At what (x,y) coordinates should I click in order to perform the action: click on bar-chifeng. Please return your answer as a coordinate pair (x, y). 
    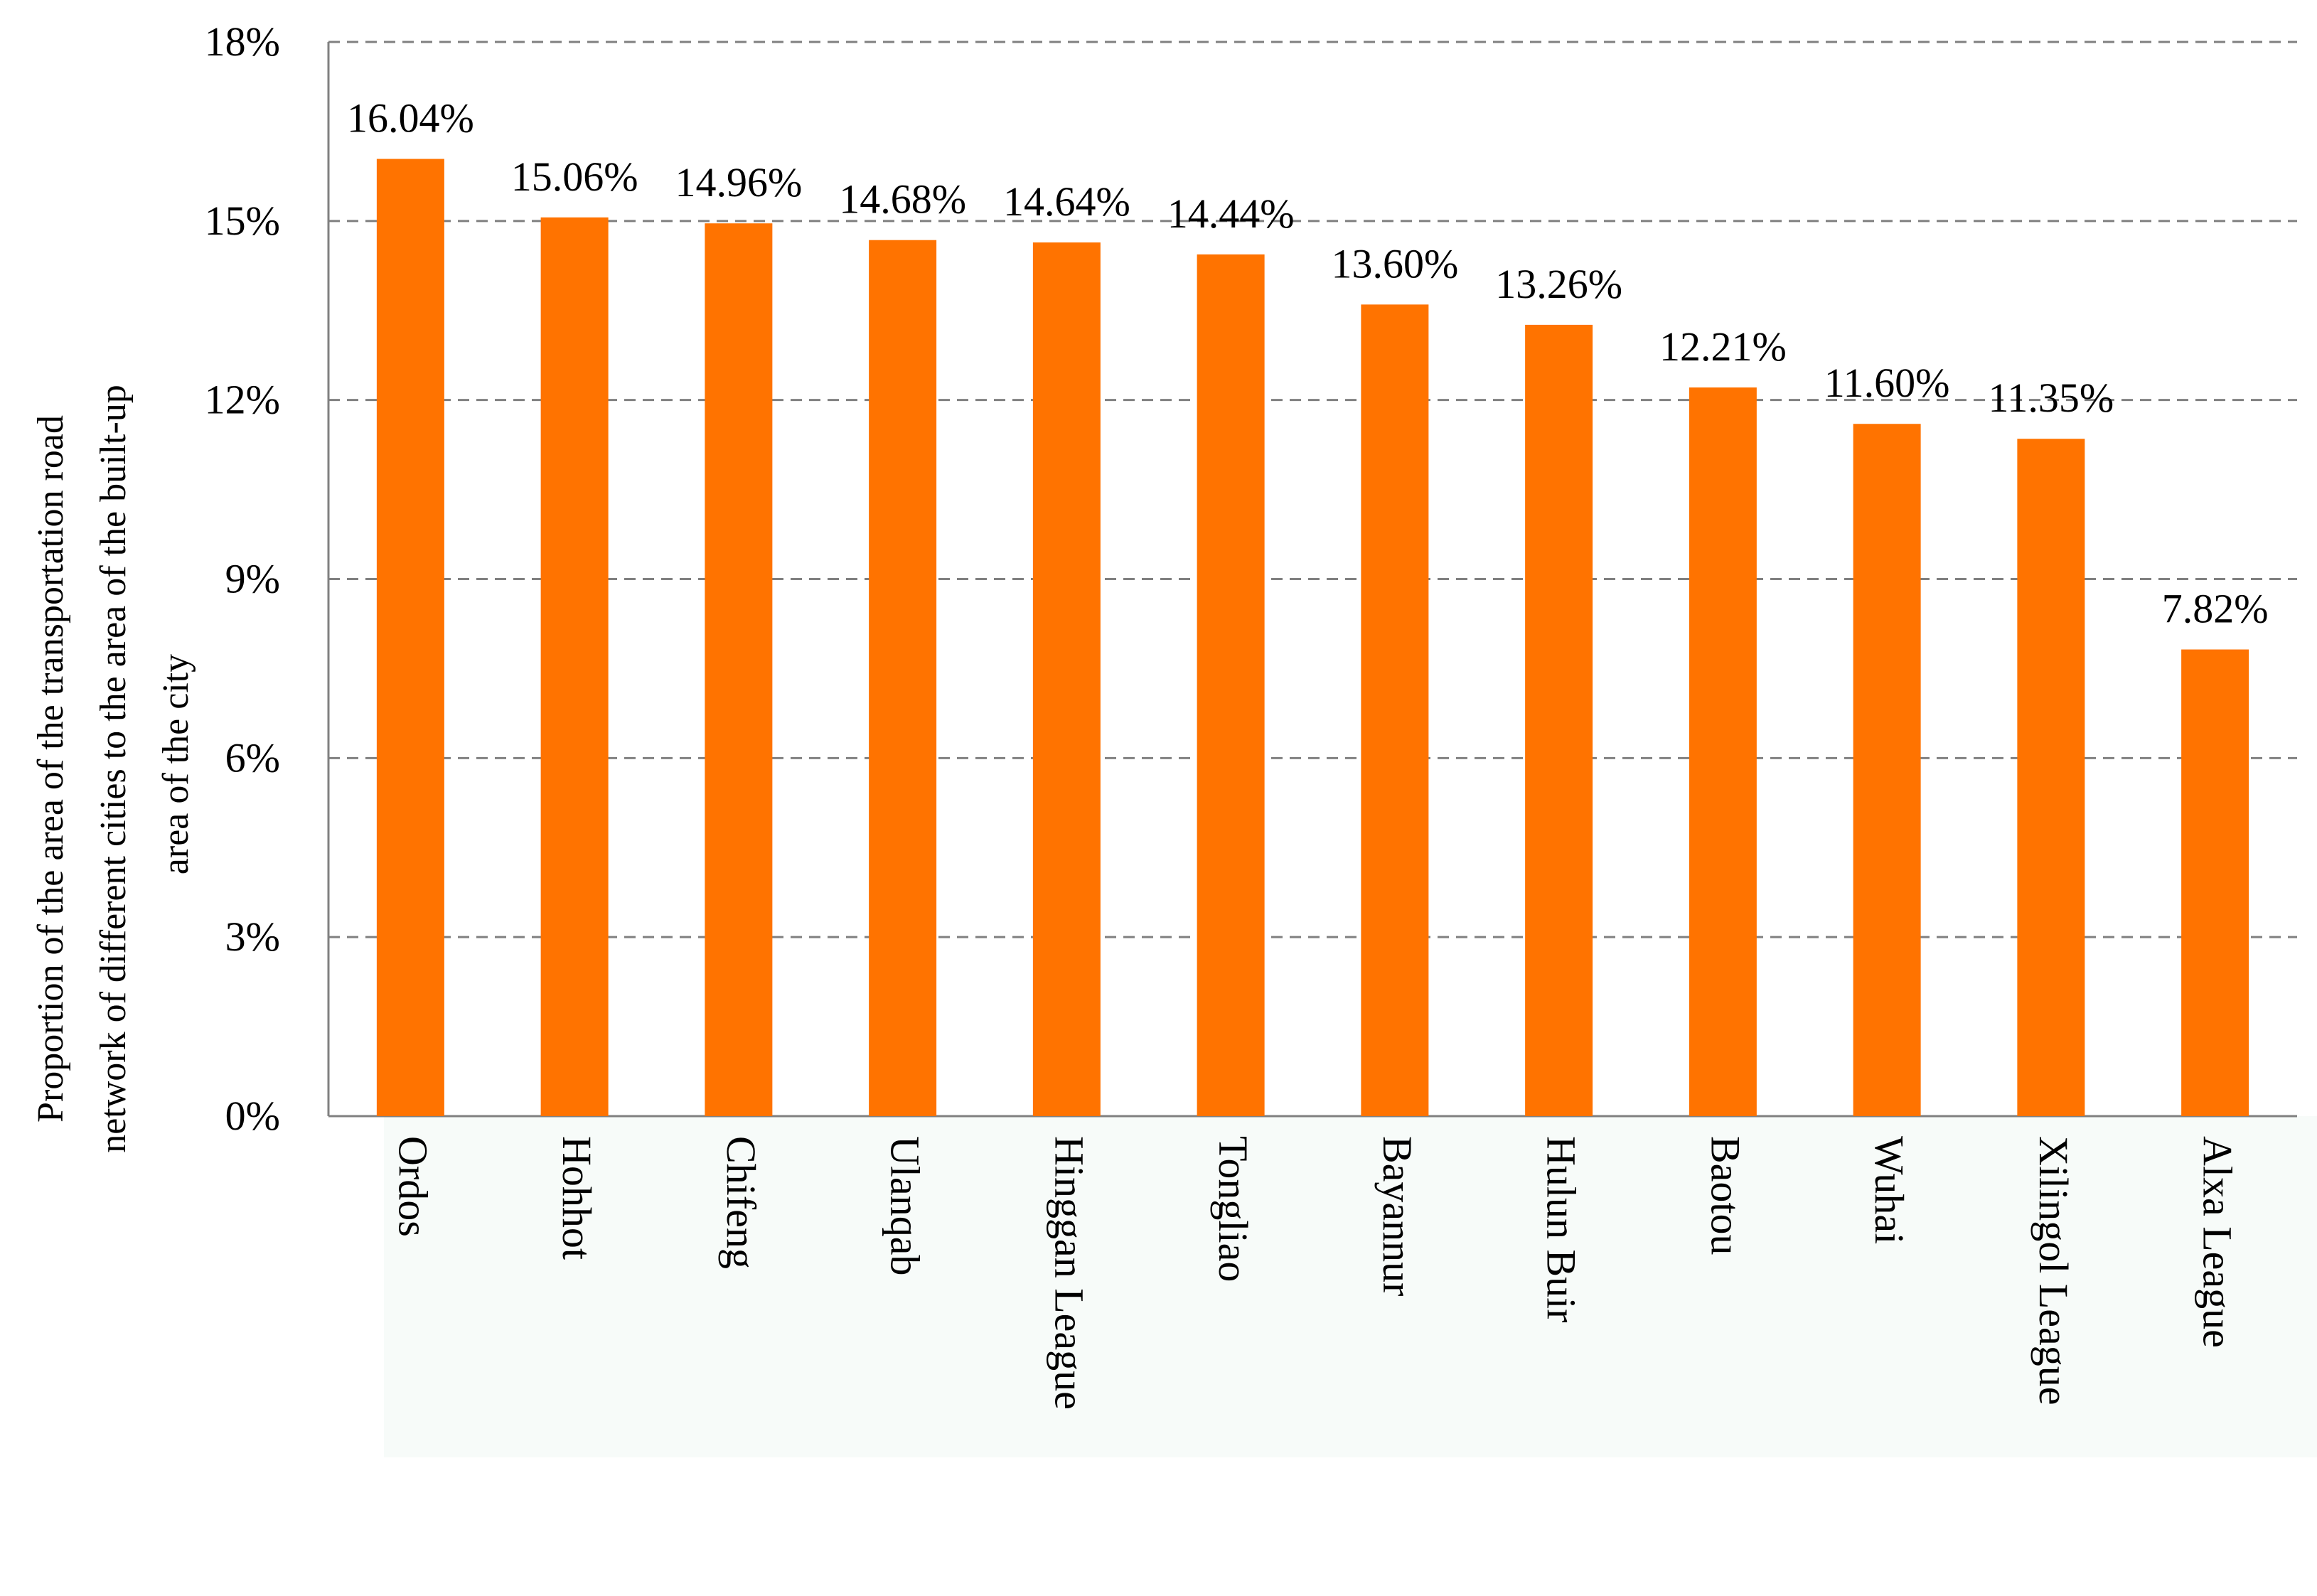
    Looking at the image, I should click on (739, 669).